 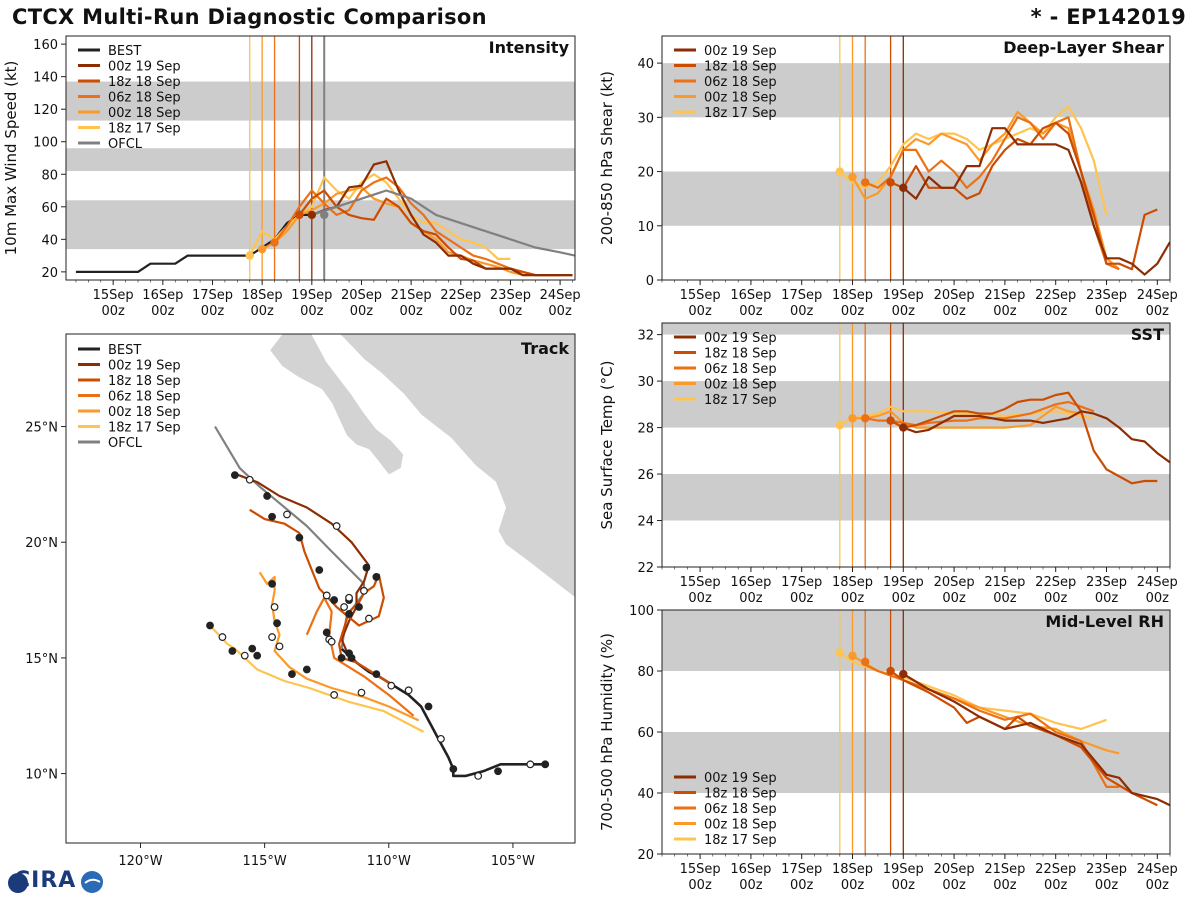 What do you see at coordinates (140, 861) in the screenshot?
I see `track-xtick-label: 120°W` at bounding box center [140, 861].